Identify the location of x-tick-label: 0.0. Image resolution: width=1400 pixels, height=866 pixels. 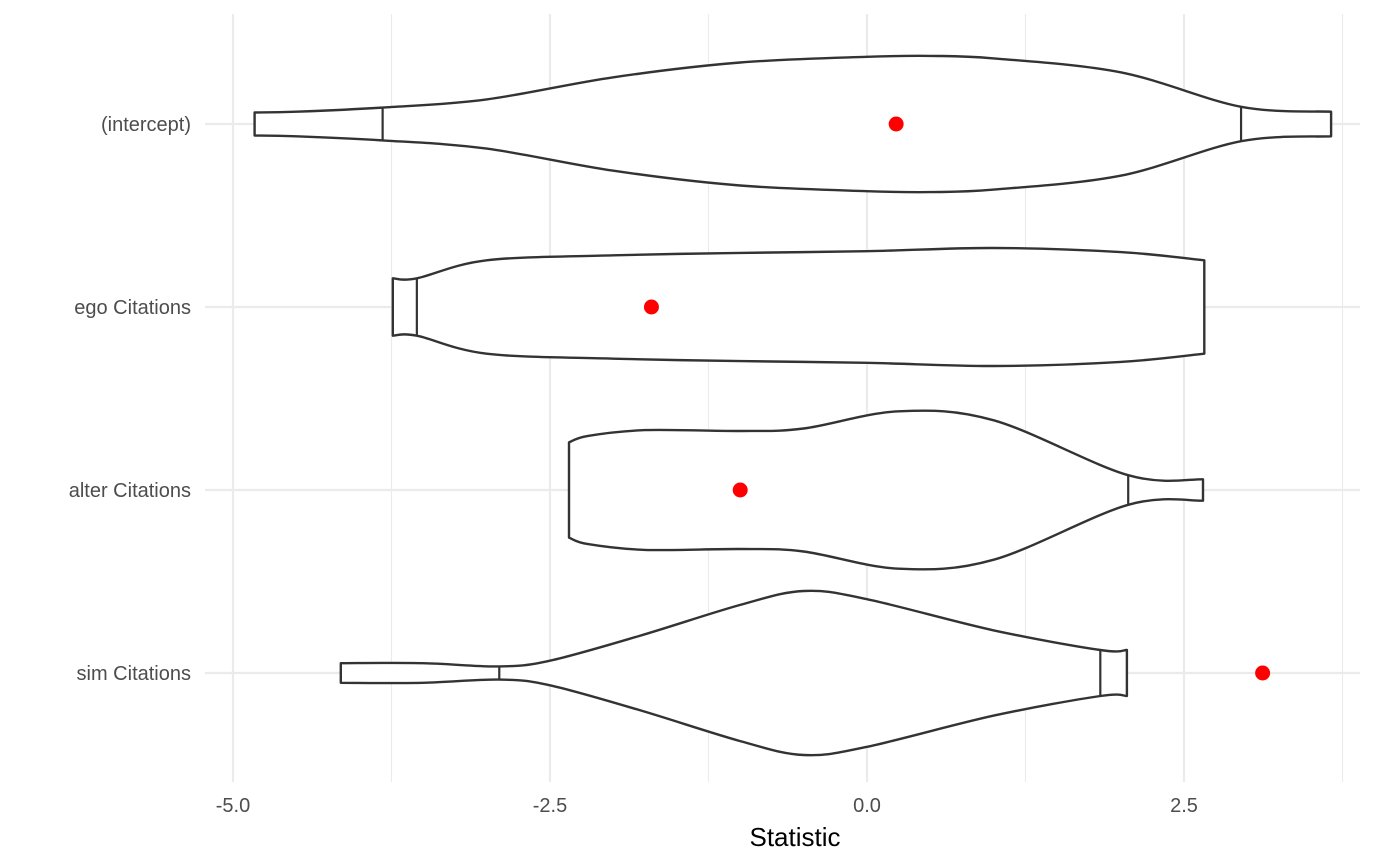
(867, 806).